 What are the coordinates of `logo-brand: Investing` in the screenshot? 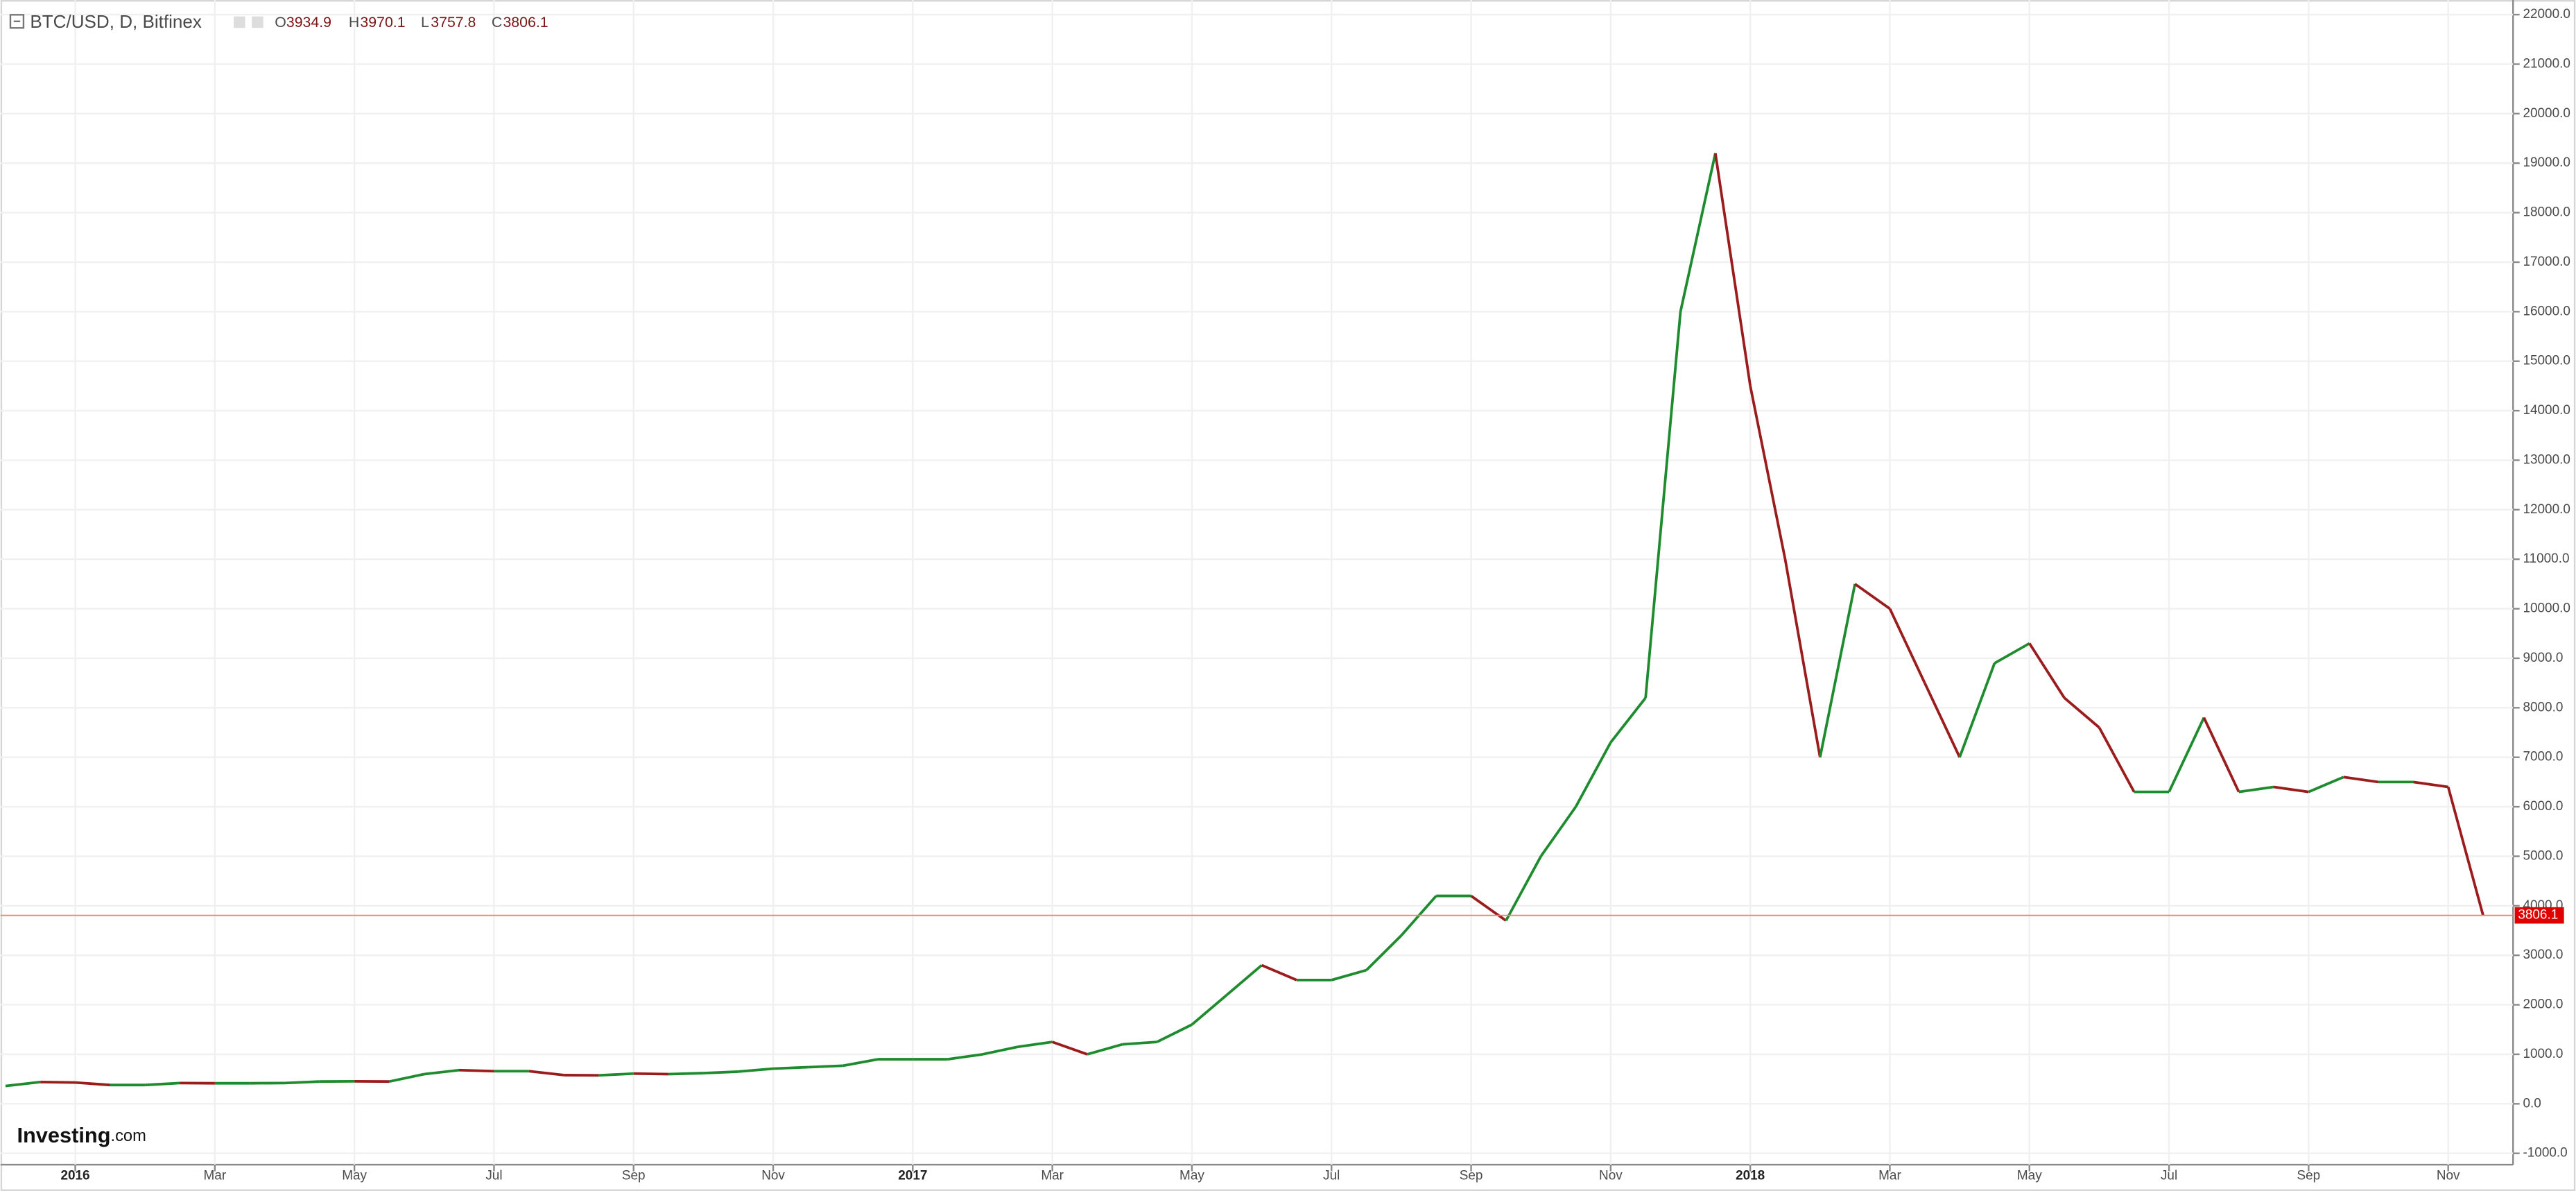 It's located at (63, 1135).